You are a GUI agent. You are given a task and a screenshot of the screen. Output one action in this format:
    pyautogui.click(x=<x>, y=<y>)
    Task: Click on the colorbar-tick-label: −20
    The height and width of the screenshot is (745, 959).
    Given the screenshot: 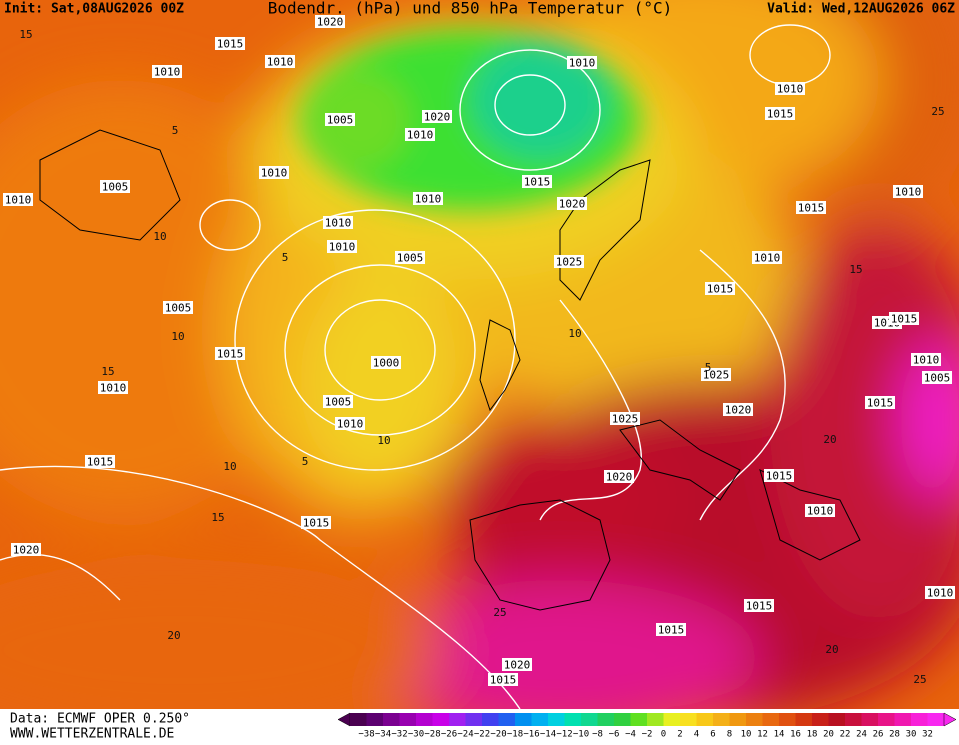 What is the action you would take?
    pyautogui.click(x=498, y=735)
    